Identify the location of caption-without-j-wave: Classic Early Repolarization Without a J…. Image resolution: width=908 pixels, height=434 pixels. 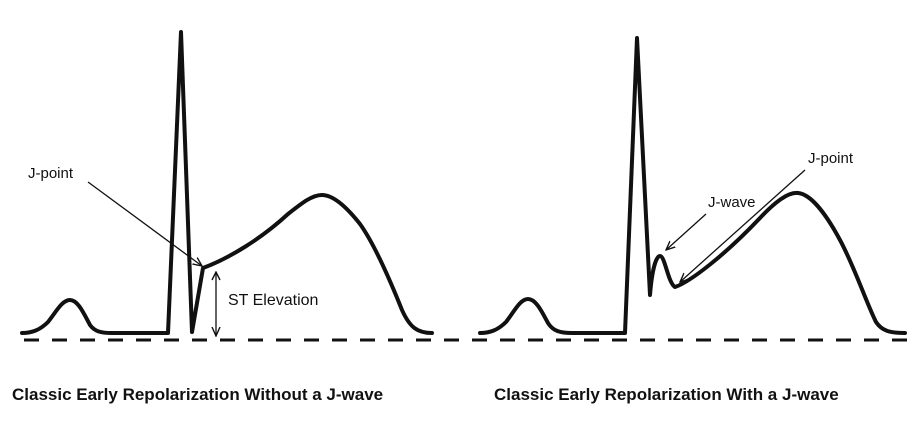
(197, 394).